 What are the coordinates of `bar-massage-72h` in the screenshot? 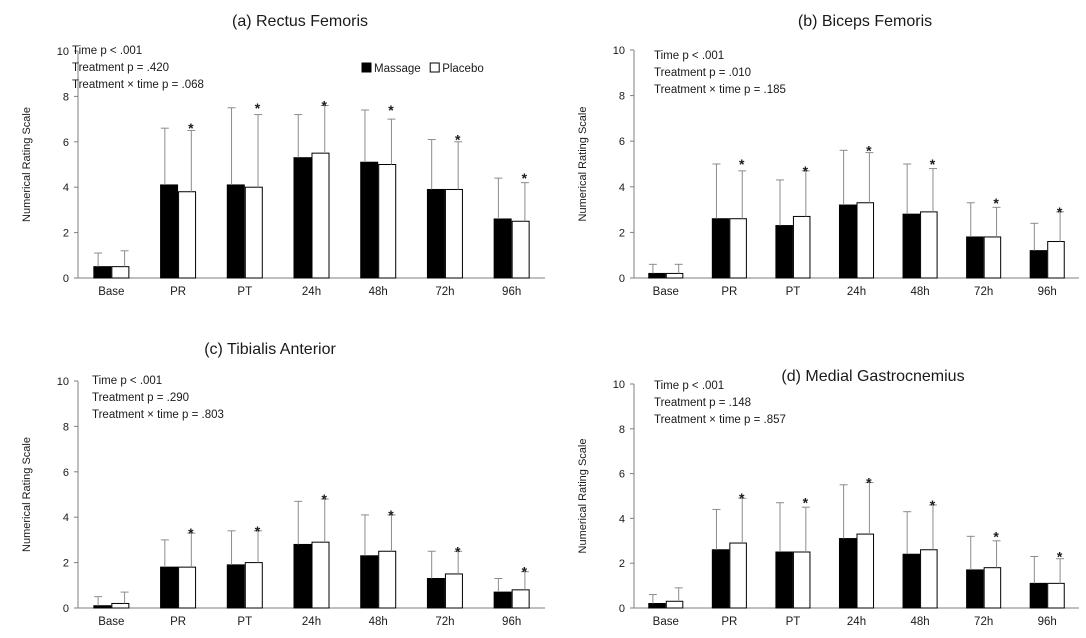 It's located at (435, 593).